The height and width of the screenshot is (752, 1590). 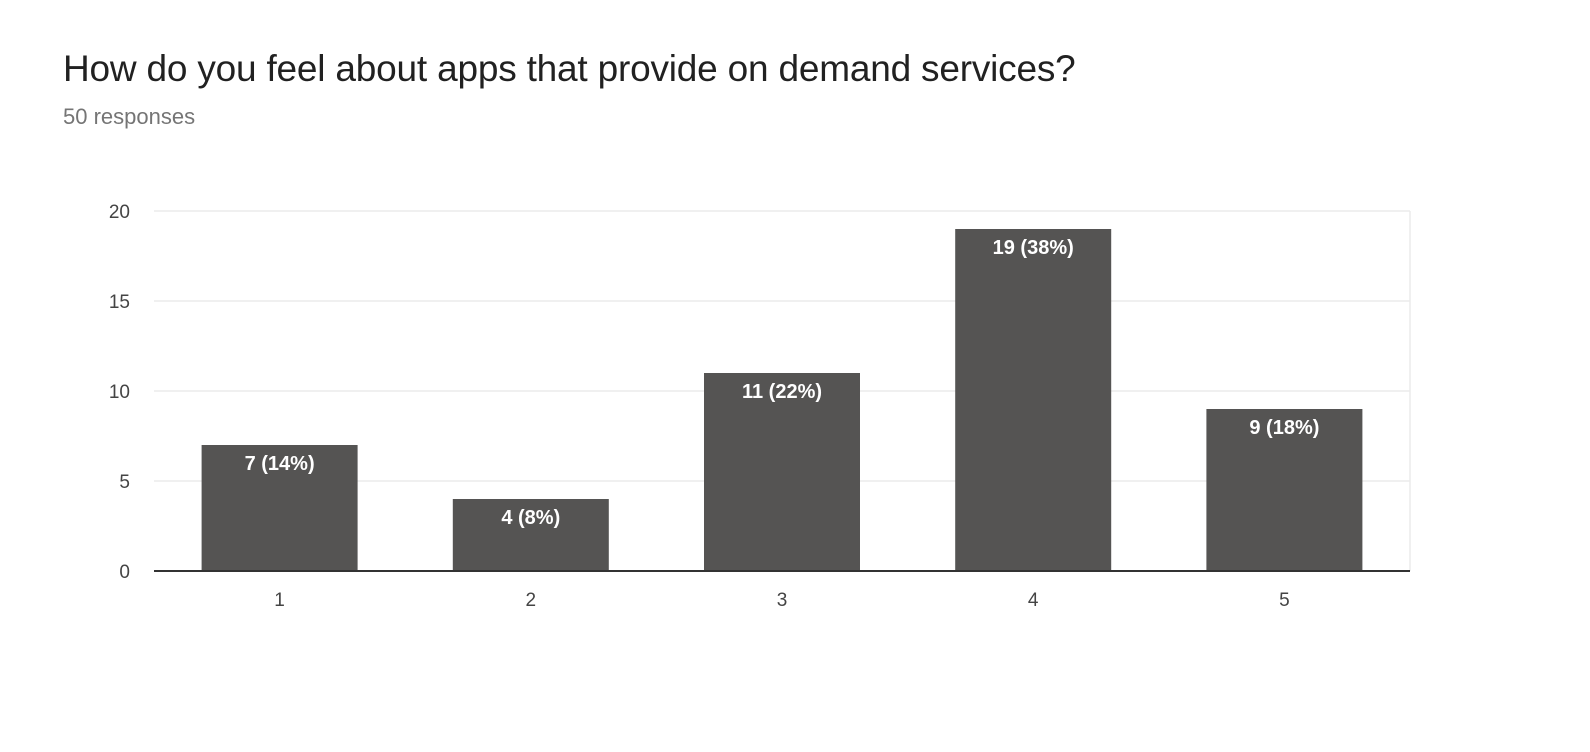 What do you see at coordinates (119, 302) in the screenshot?
I see `y-tick-label: 15` at bounding box center [119, 302].